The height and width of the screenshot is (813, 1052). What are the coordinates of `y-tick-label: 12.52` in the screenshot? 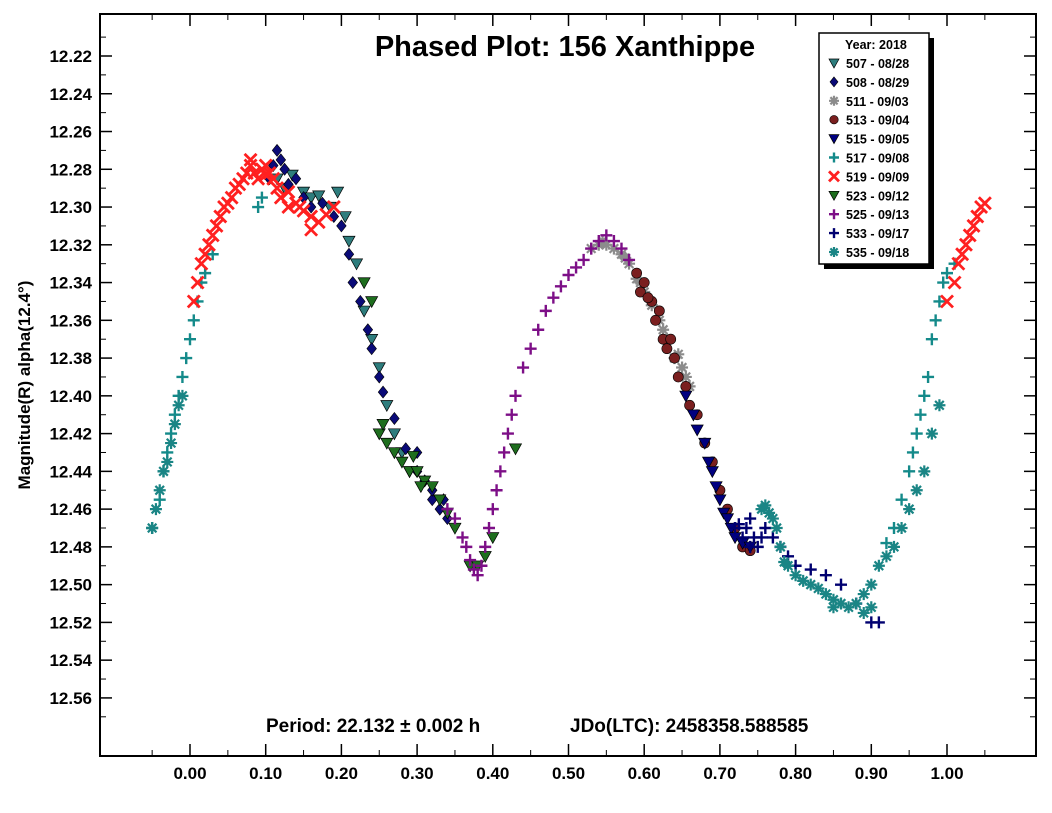 It's located at (70, 622).